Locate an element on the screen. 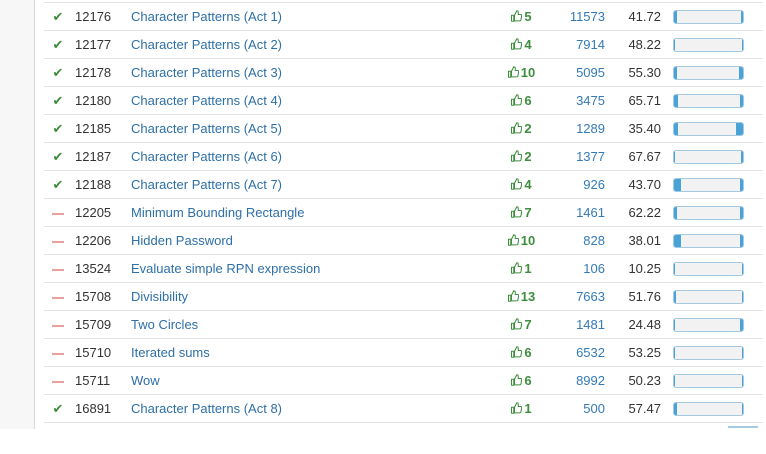  status-cell is located at coordinates (58, 324).